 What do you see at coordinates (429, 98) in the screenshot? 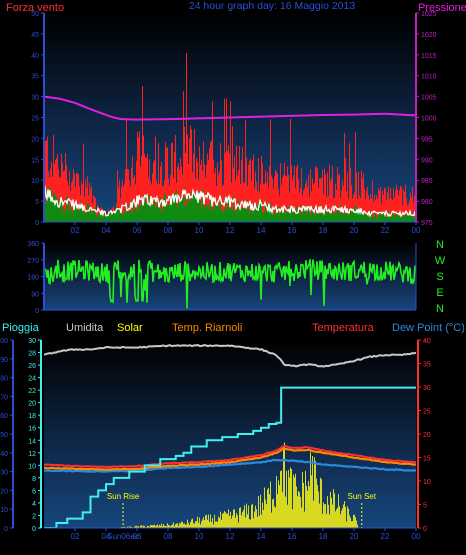
I see `pressure-axis-tick-label: 1005` at bounding box center [429, 98].